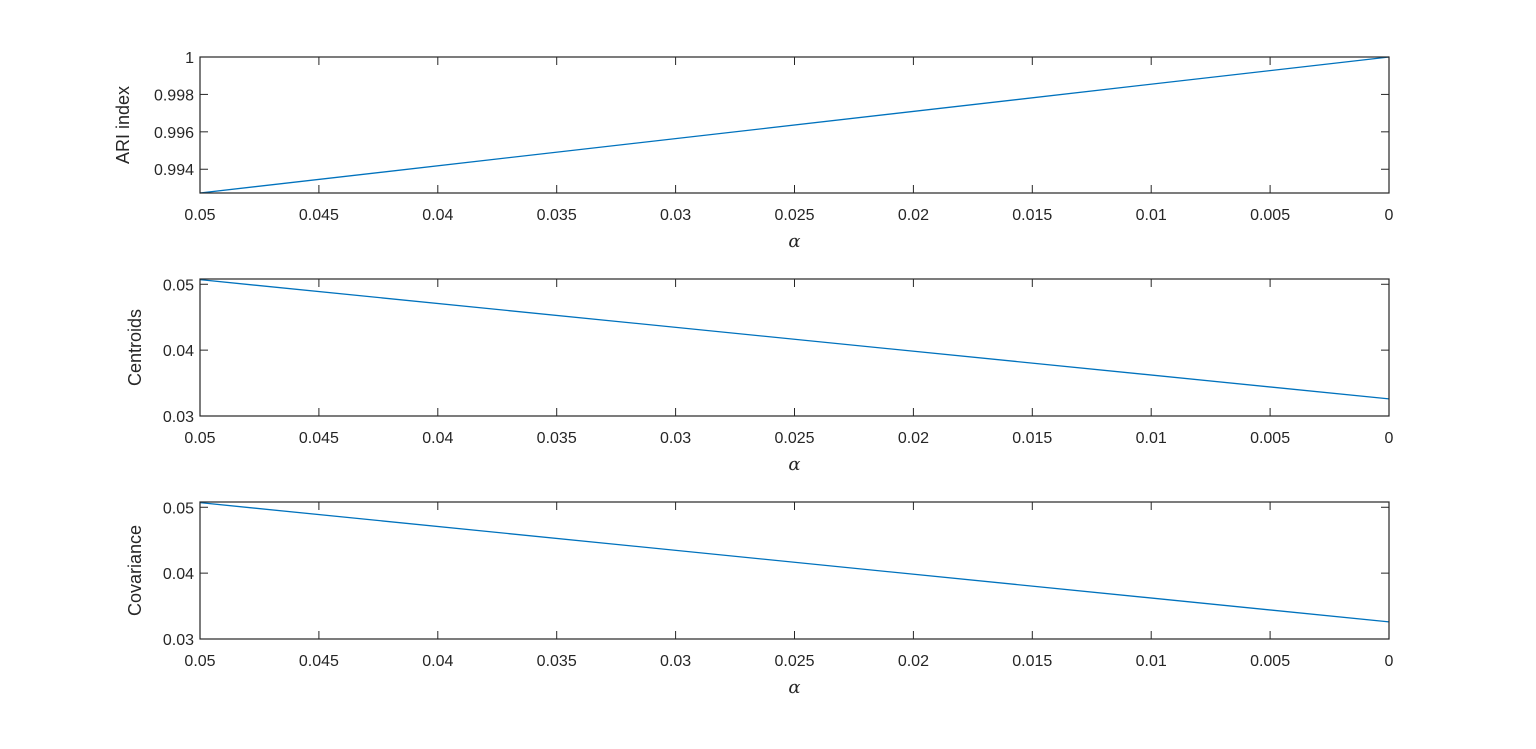 The image size is (1536, 749). What do you see at coordinates (174, 95) in the screenshot?
I see `y-tick-label: 0.998` at bounding box center [174, 95].